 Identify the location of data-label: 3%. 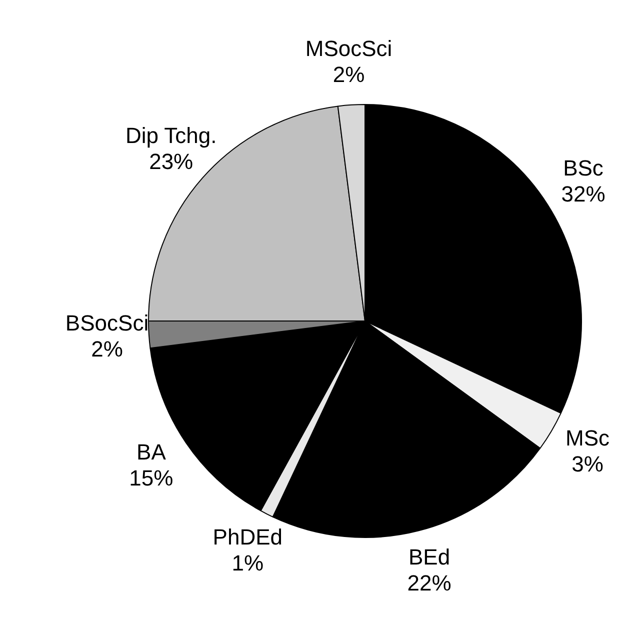
(588, 464).